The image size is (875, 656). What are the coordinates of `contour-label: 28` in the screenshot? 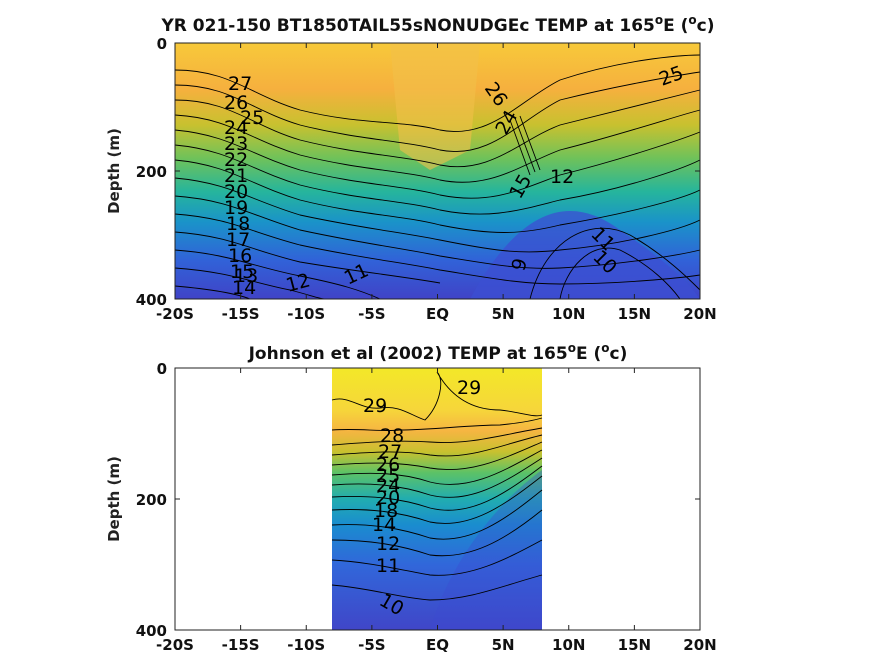 It's located at (392, 436).